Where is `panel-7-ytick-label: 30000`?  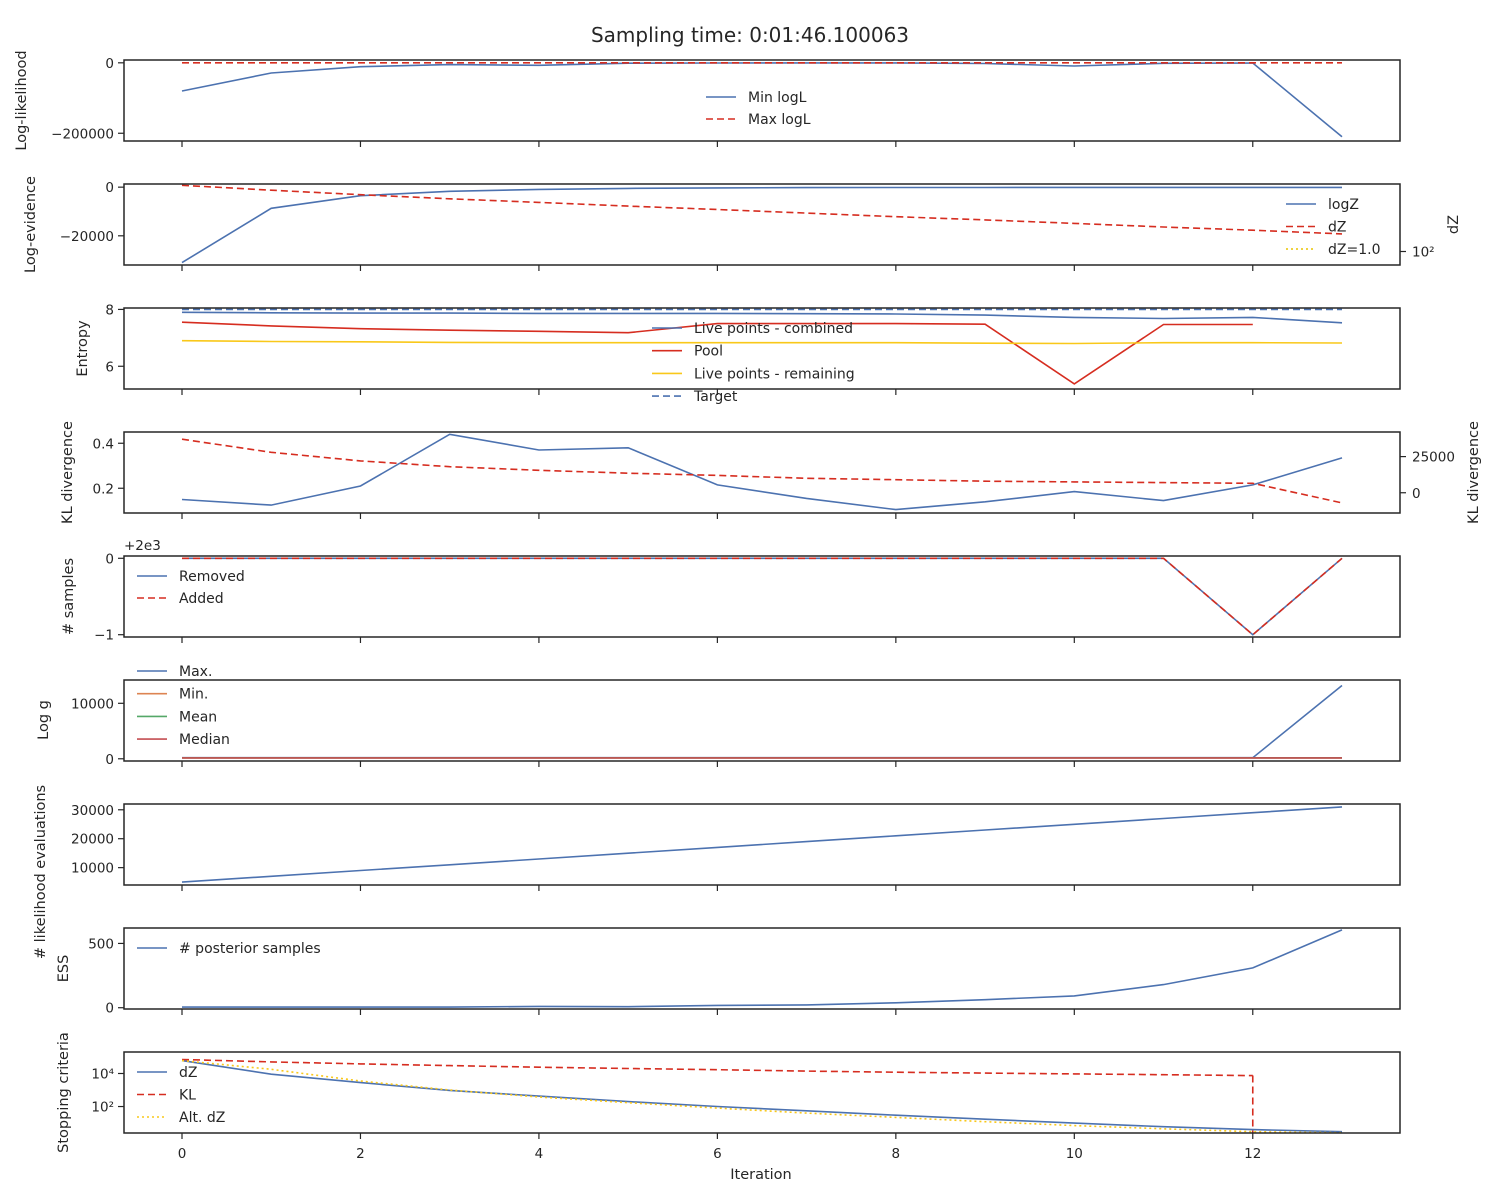 panel-7-ytick-label: 30000 is located at coordinates (92, 811).